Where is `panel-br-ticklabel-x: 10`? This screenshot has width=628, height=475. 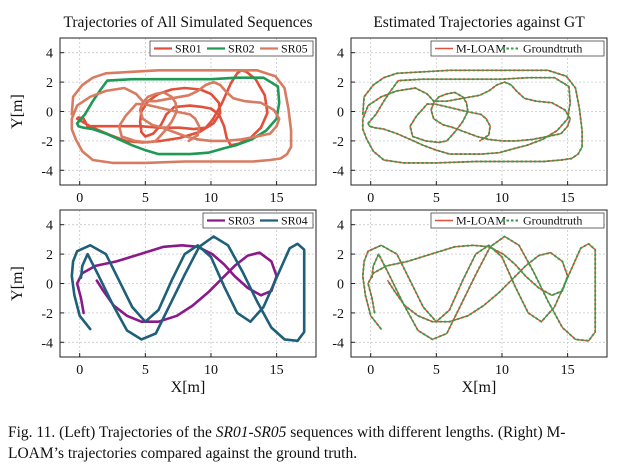
panel-br-ticklabel-x: 10 is located at coordinates (502, 370).